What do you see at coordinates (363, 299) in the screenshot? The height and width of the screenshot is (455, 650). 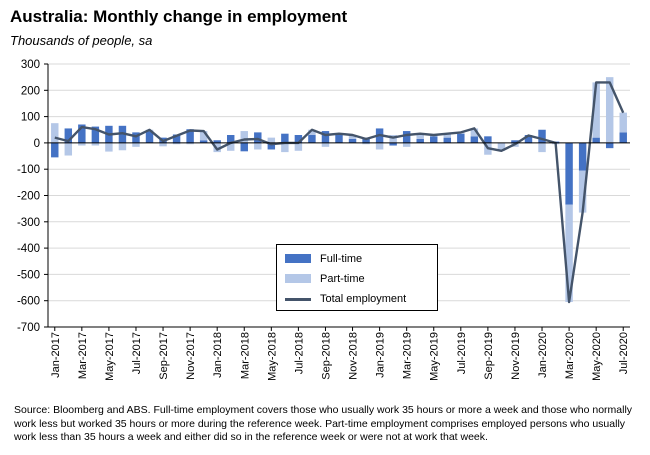 I see `legend-label-total: Total employment` at bounding box center [363, 299].